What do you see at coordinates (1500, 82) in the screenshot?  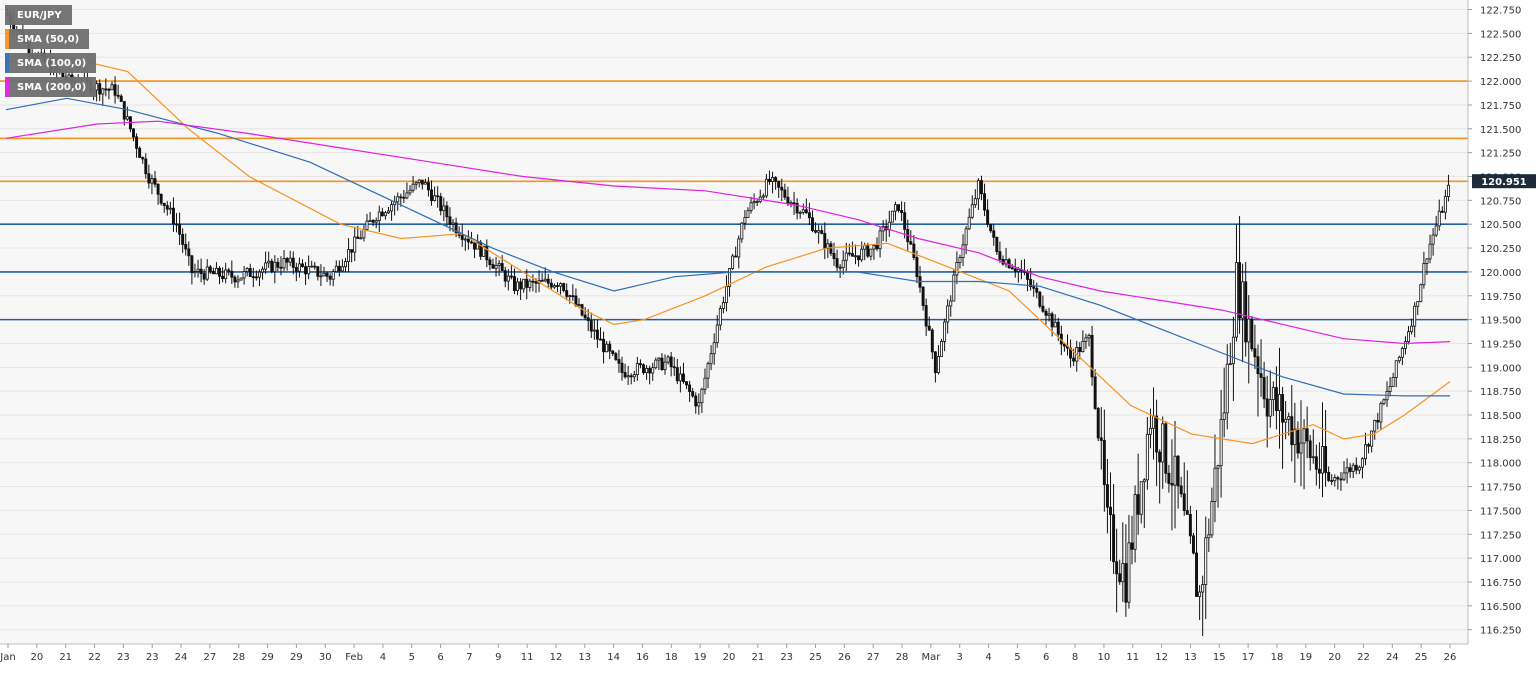 I see `y-tick-label: 122.000` at bounding box center [1500, 82].